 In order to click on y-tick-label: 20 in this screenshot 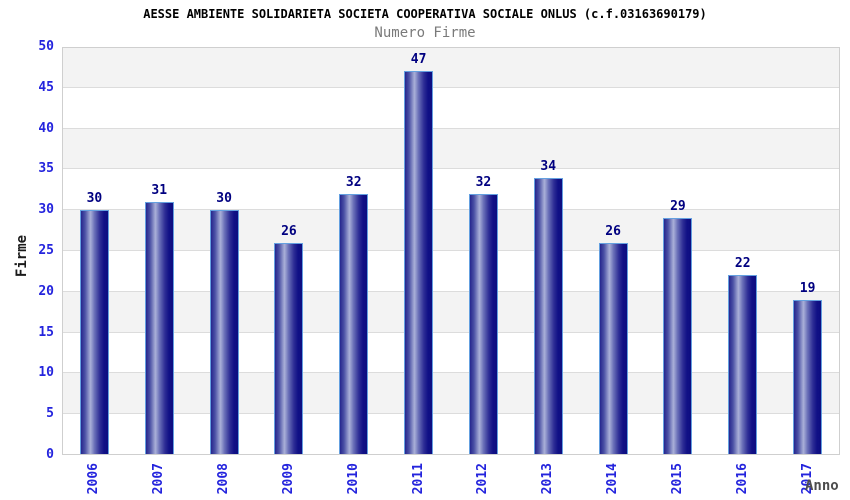, I will do `click(46, 291)`.